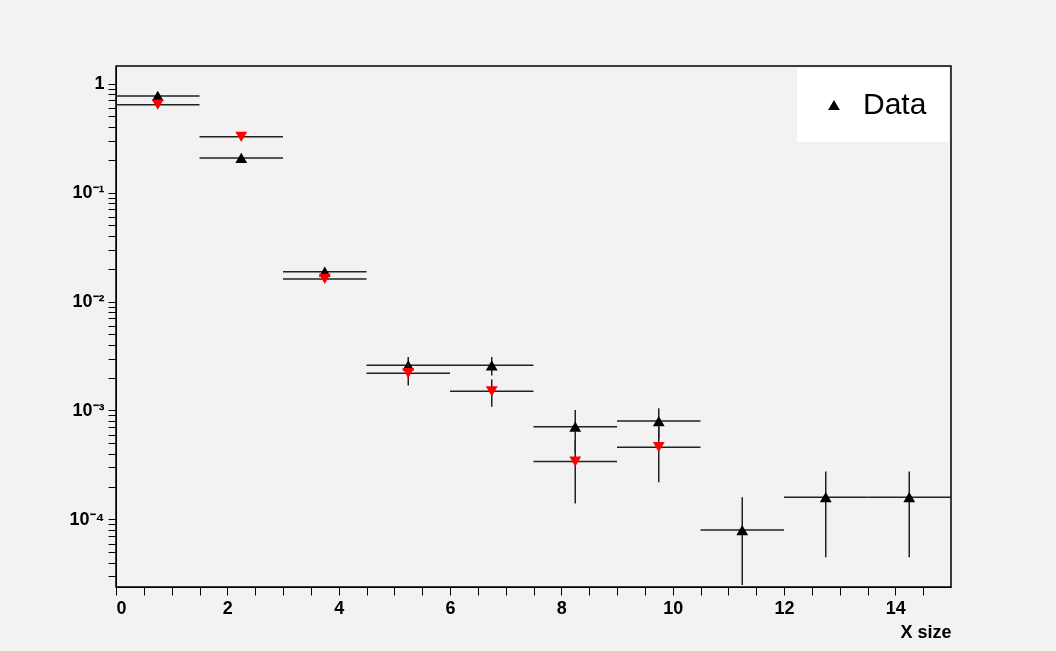  Describe the element at coordinates (450, 607) in the screenshot. I see `x-tick-label: 6` at that location.